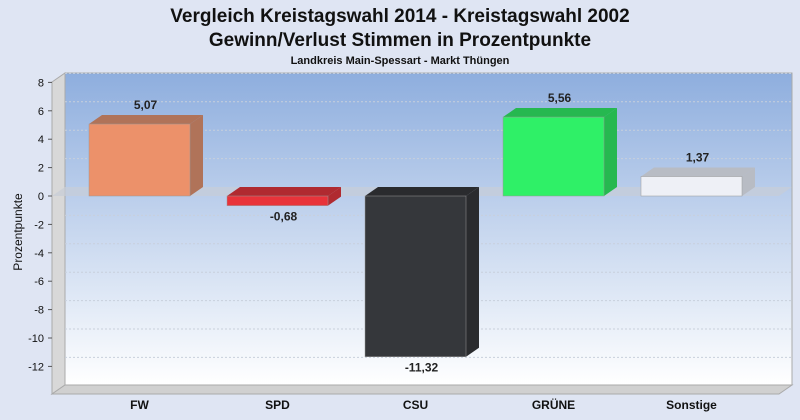 Image resolution: width=800 pixels, height=420 pixels. Describe the element at coordinates (41, 112) in the screenshot. I see `y-tick-label: 6` at that location.